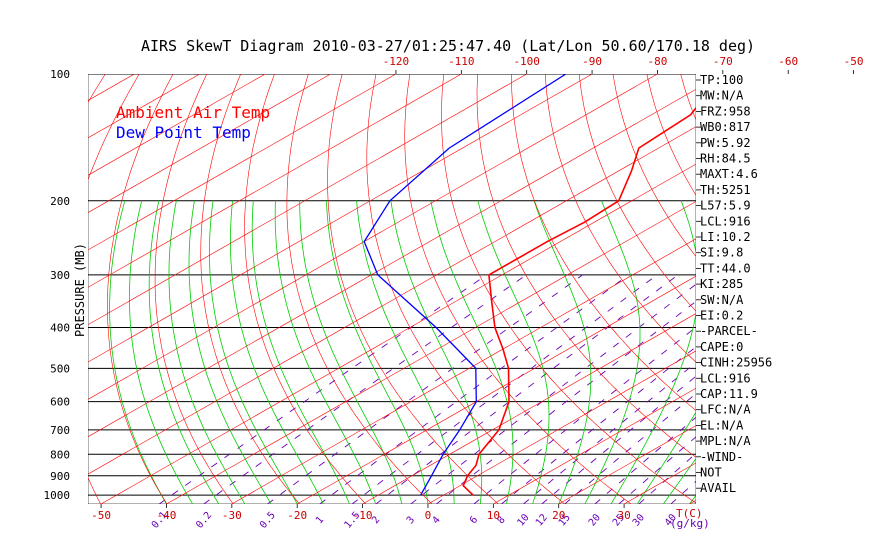  I want to click on index-item: LI:10.2, so click(725, 237).